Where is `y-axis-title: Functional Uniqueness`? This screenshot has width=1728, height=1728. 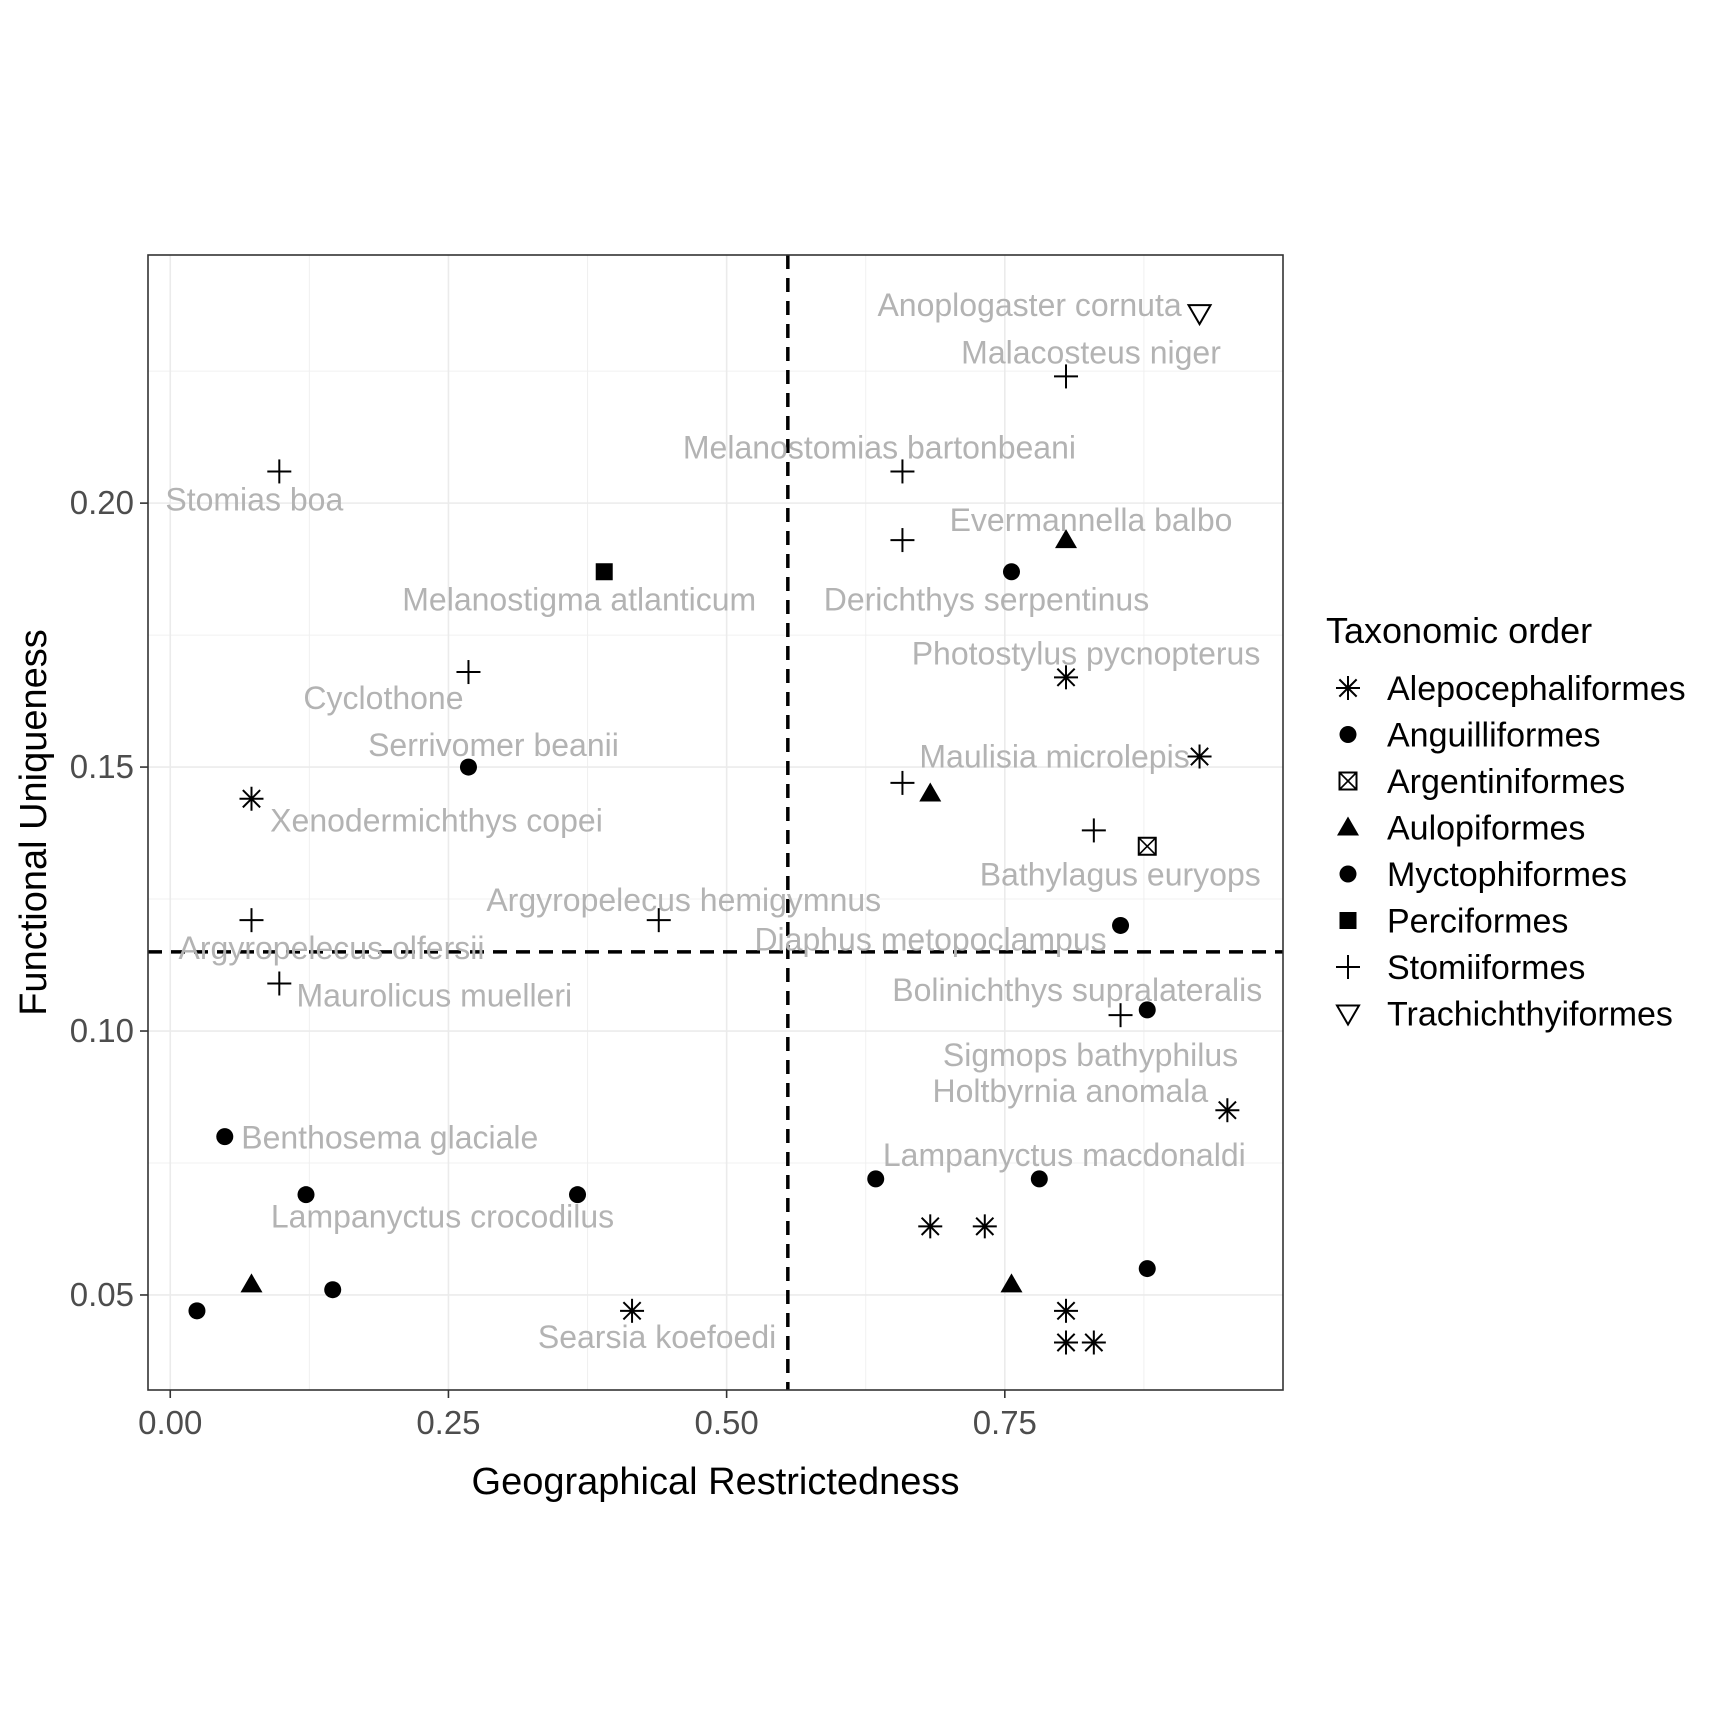 y-axis-title: Functional Uniqueness is located at coordinates (34, 822).